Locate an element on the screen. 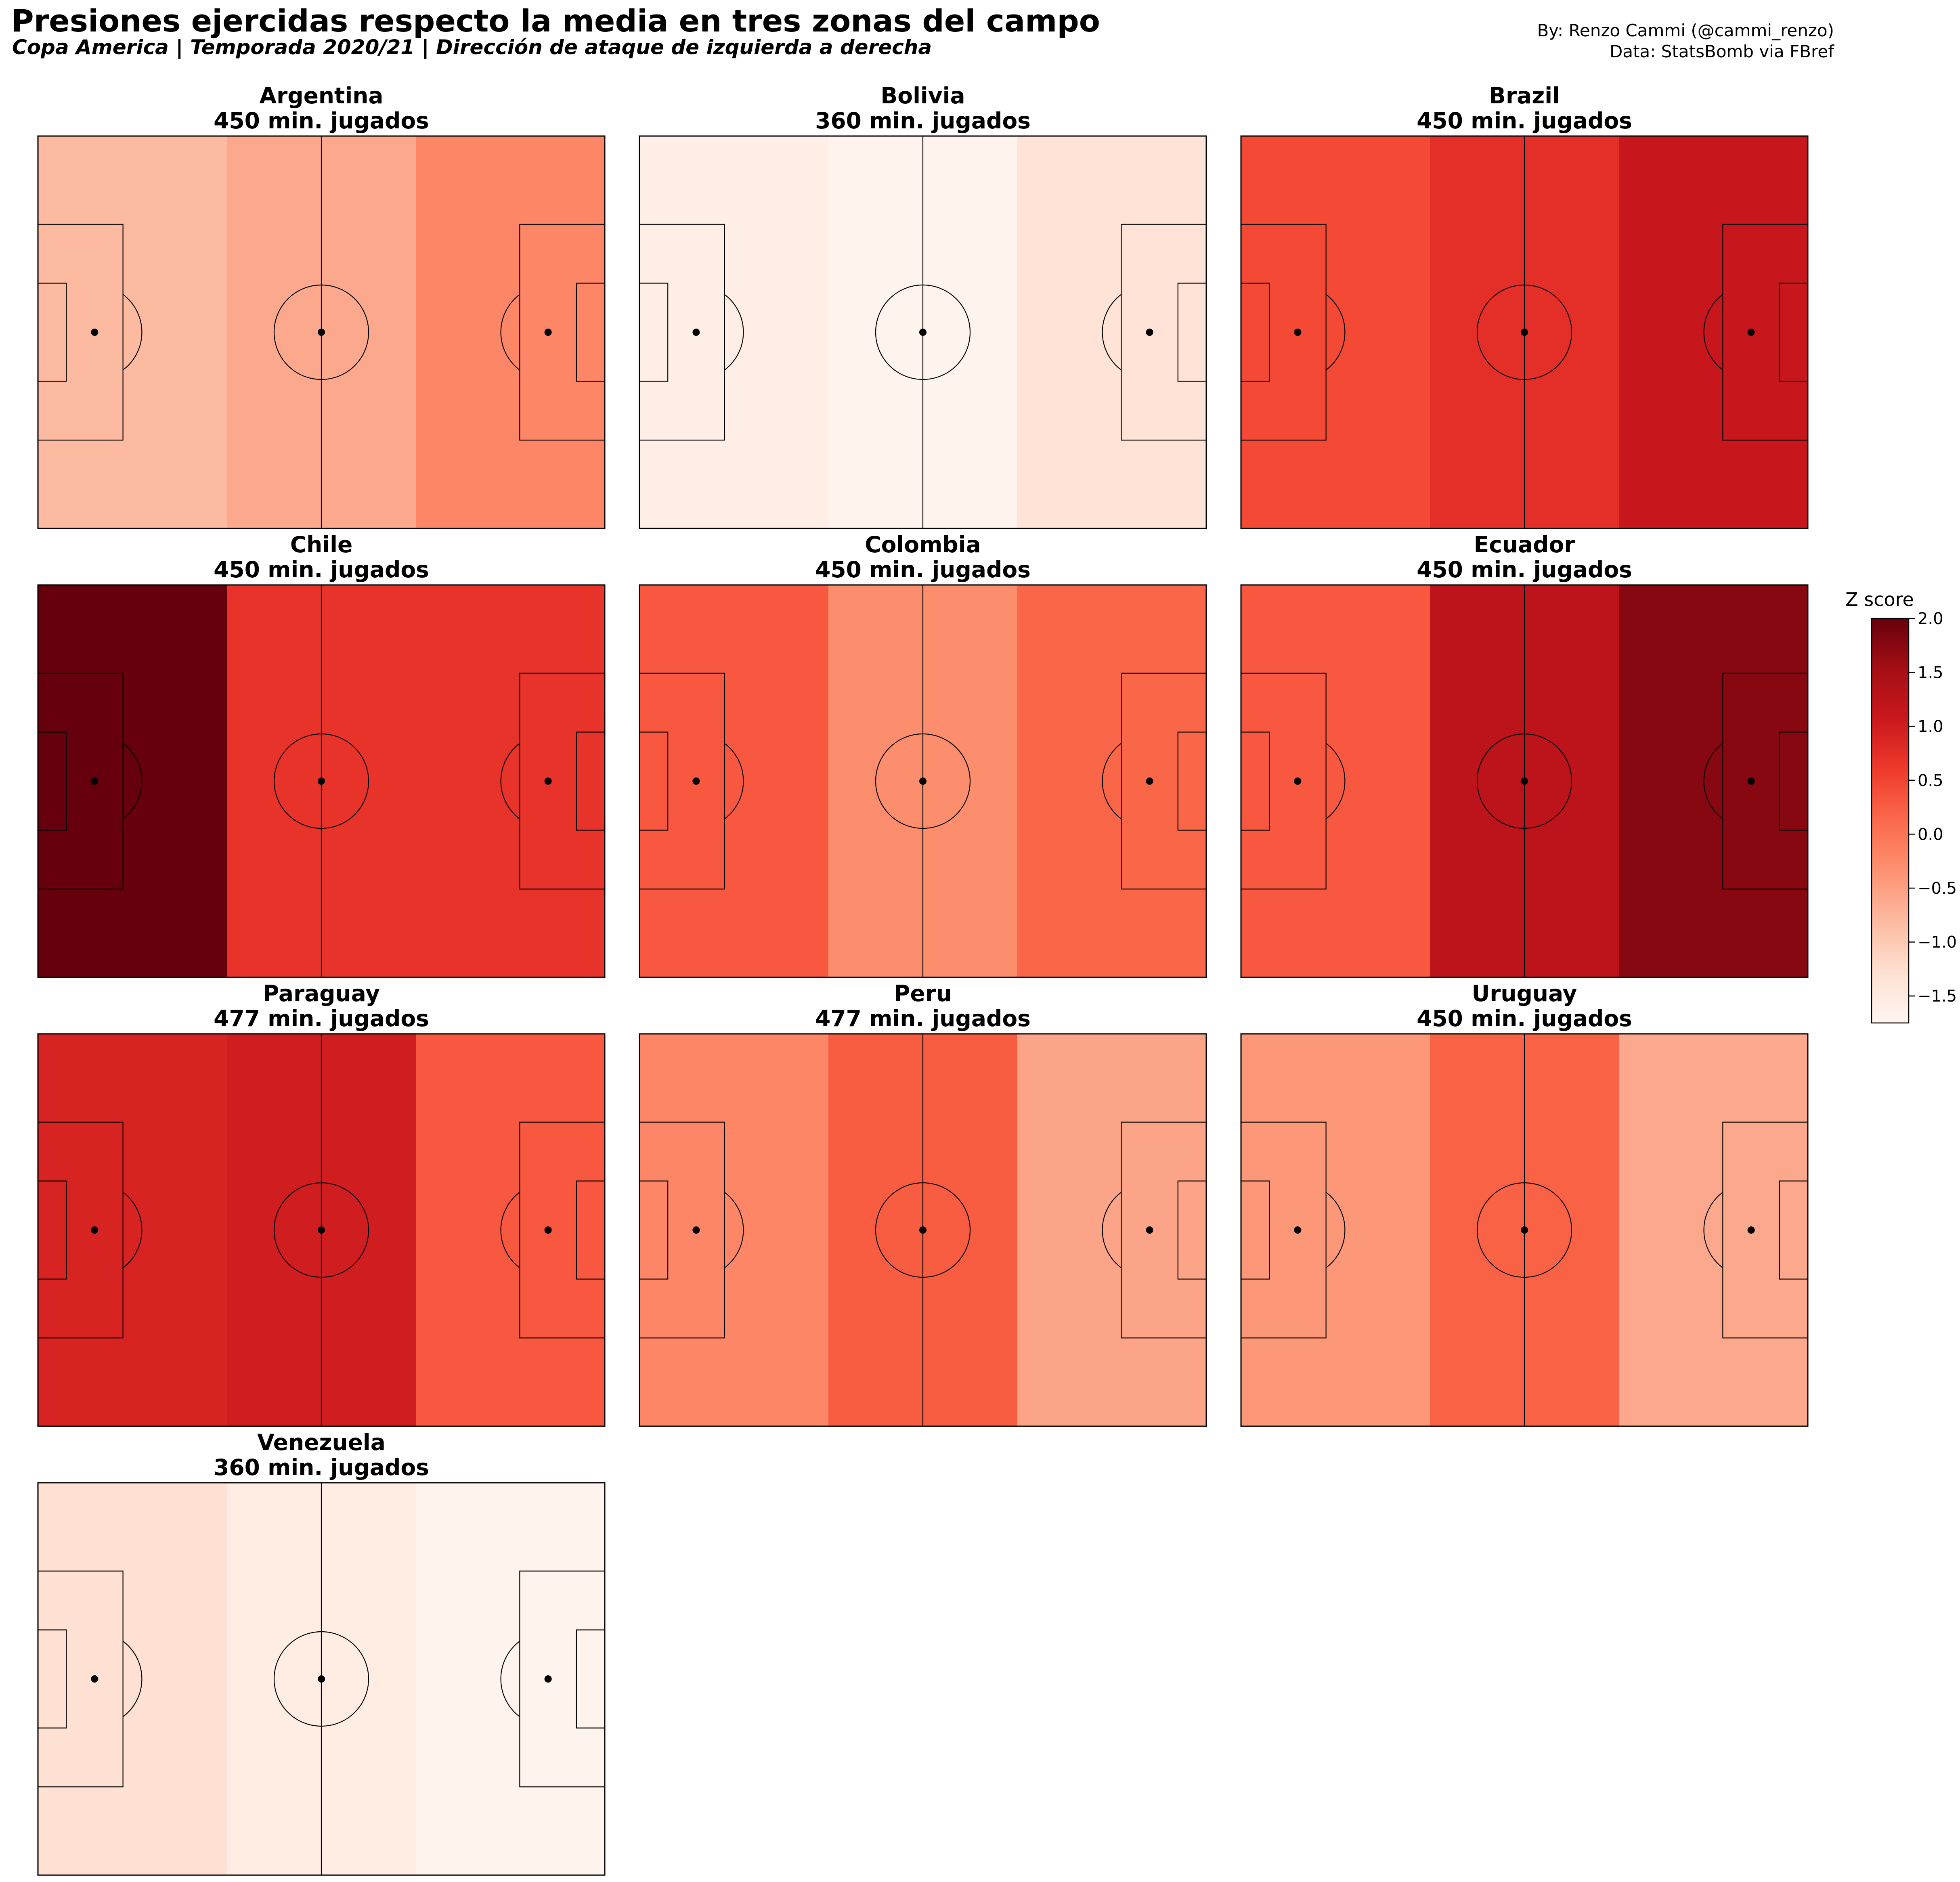  credit-author: By: Renzo Cammi (@cammi_renzo) is located at coordinates (1685, 31).